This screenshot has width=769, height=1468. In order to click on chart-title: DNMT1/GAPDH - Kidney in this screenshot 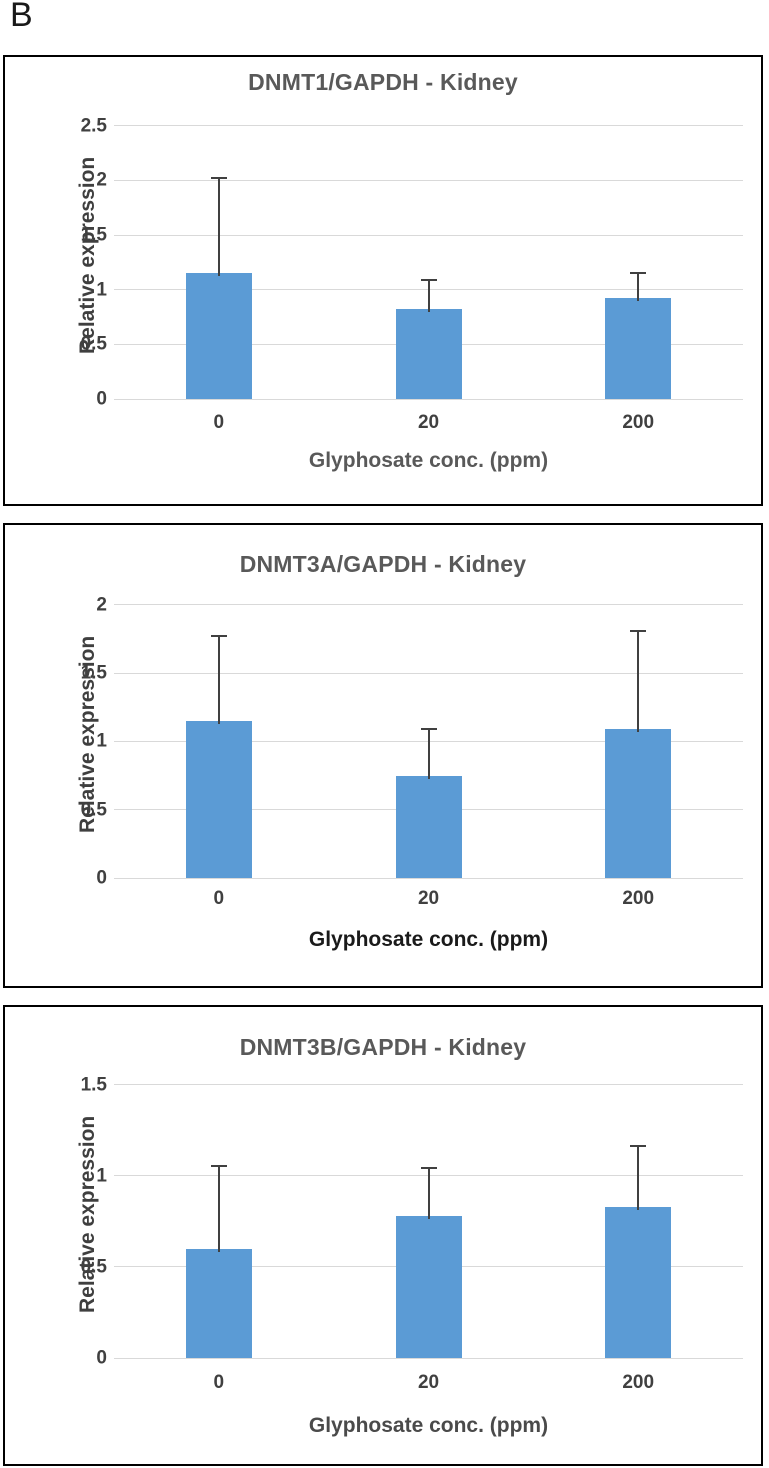, I will do `click(383, 82)`.